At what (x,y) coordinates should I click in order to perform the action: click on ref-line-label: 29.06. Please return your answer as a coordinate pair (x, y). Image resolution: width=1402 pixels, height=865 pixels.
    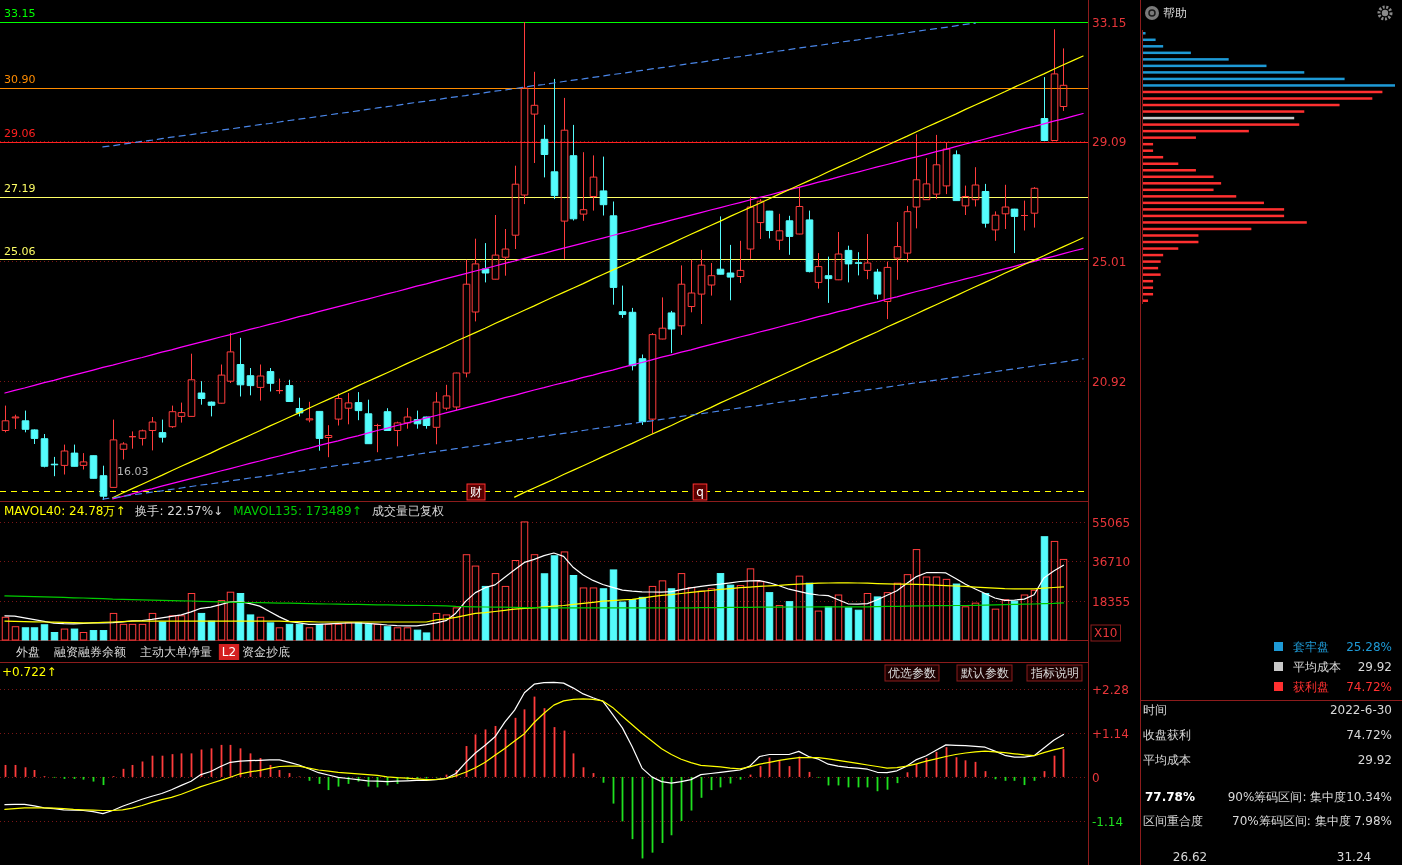
    Looking at the image, I should click on (20, 134).